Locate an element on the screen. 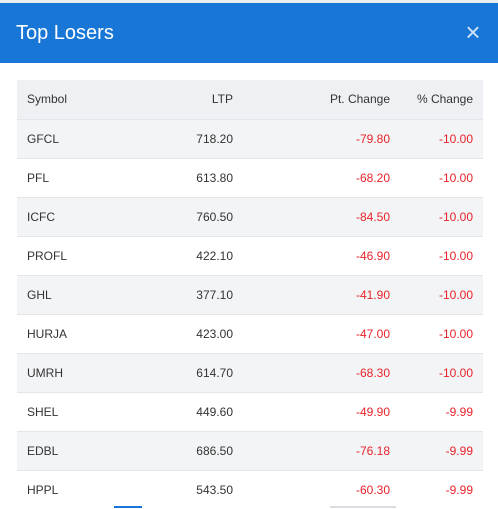 This screenshot has height=509, width=498. ltp-cell: 423.00 is located at coordinates (214, 333).